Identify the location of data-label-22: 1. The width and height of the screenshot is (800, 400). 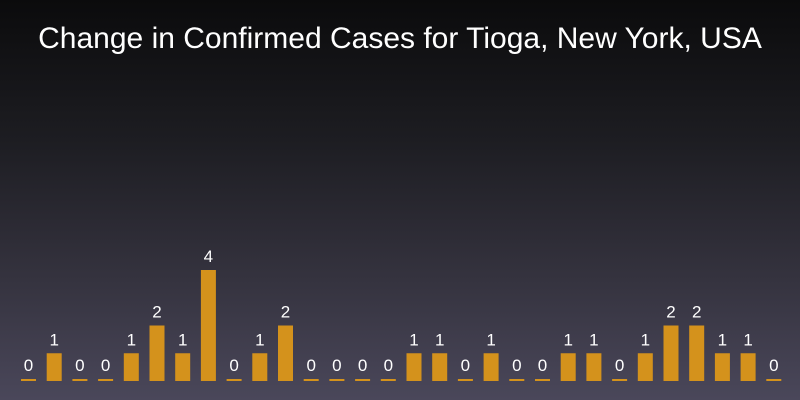
(593, 339).